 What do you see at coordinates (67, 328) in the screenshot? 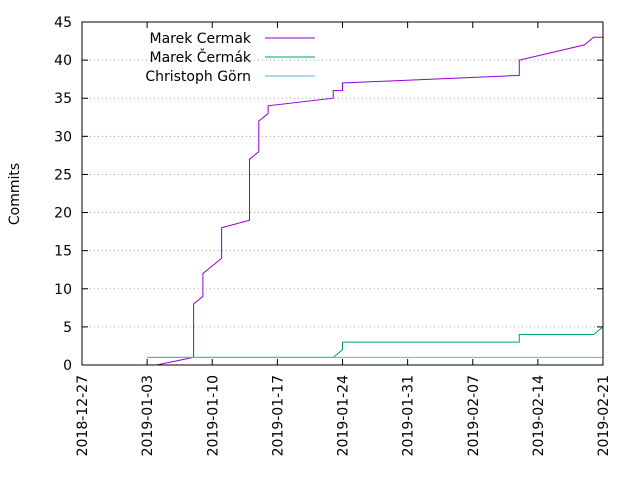
I see `y-tick-label: 5` at bounding box center [67, 328].